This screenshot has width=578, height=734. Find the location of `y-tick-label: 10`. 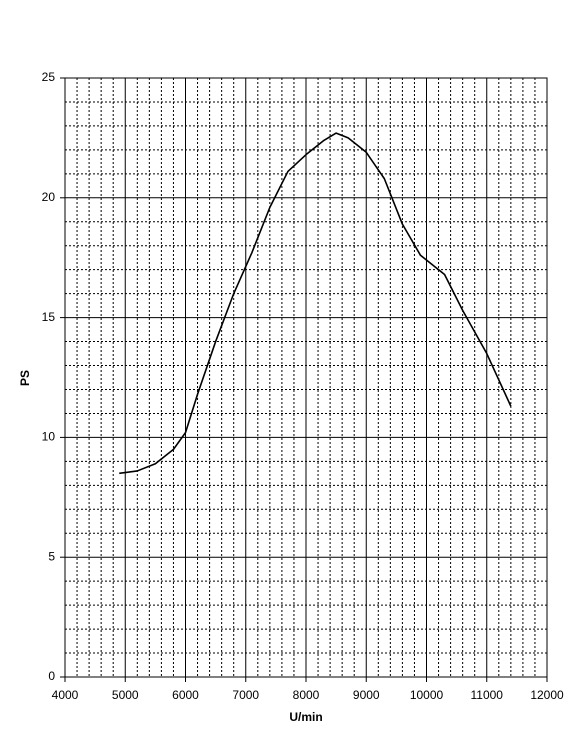

y-tick-label: 10 is located at coordinates (49, 437).